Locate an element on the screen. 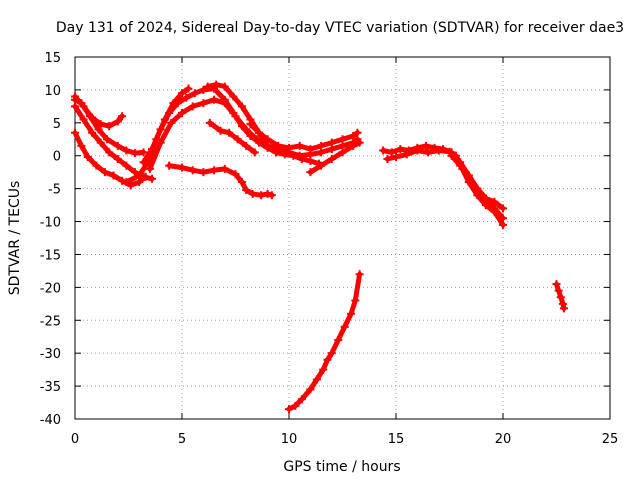  x-tick-label: 0 is located at coordinates (75, 439).